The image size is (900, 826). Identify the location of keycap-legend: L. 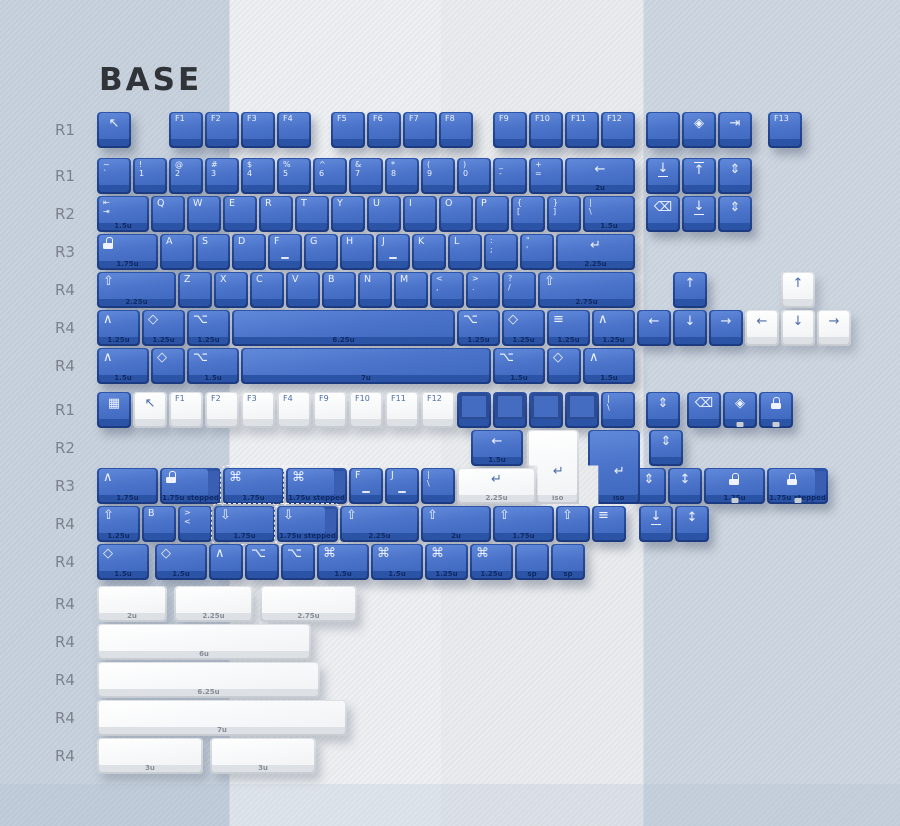
(457, 241).